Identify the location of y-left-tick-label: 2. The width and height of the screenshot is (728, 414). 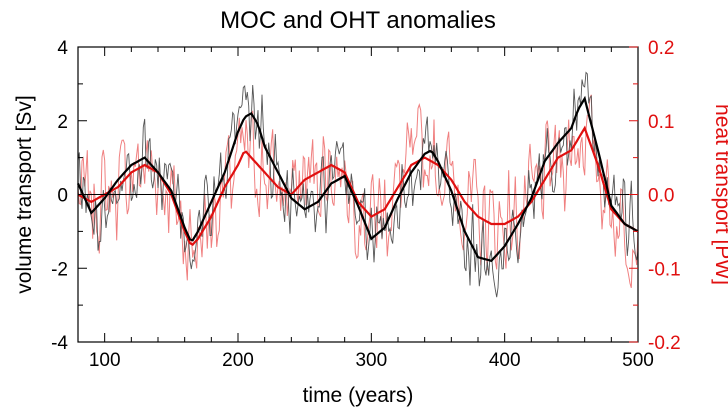
(62, 122).